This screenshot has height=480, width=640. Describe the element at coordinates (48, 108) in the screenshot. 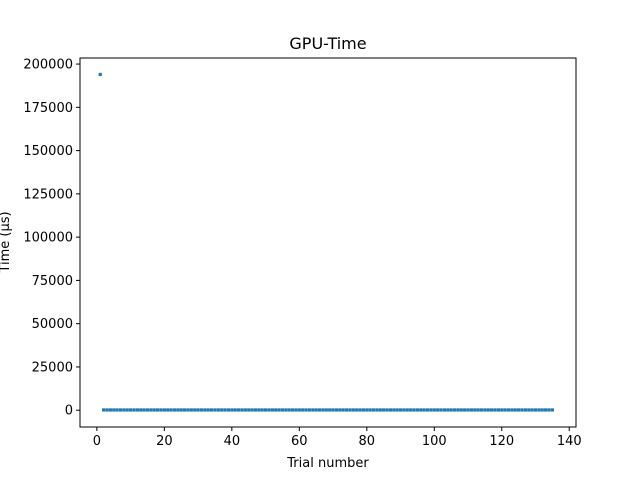

I see `y-tick-label: 175000` at that location.